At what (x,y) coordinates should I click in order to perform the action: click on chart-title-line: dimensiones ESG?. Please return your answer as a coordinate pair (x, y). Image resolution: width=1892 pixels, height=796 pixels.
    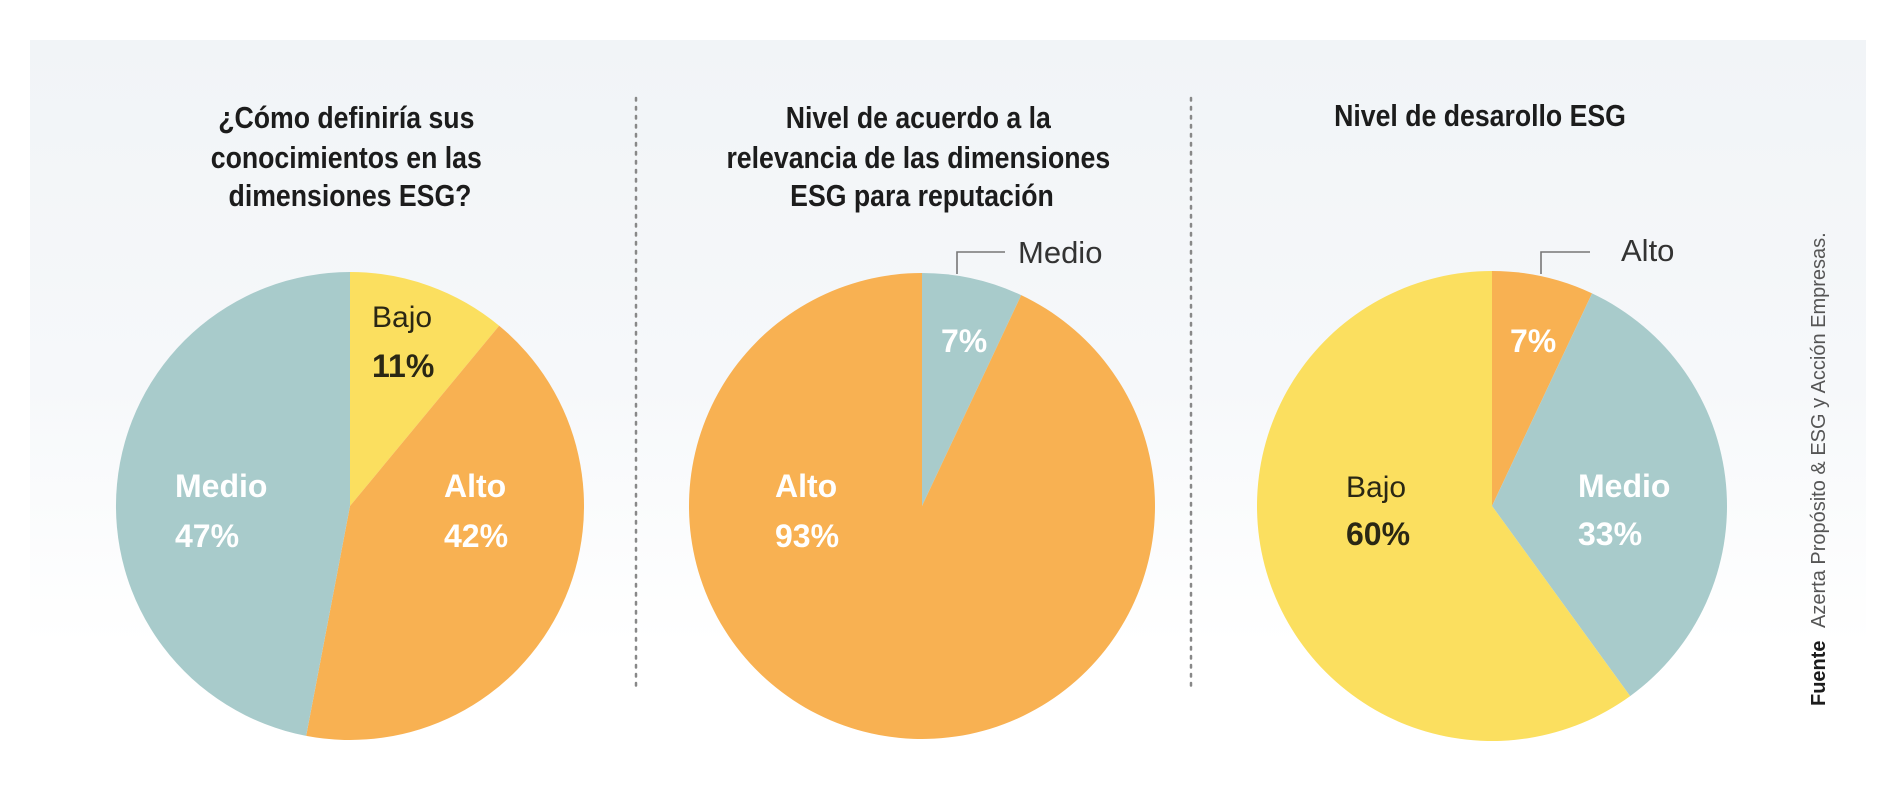
    Looking at the image, I should click on (350, 196).